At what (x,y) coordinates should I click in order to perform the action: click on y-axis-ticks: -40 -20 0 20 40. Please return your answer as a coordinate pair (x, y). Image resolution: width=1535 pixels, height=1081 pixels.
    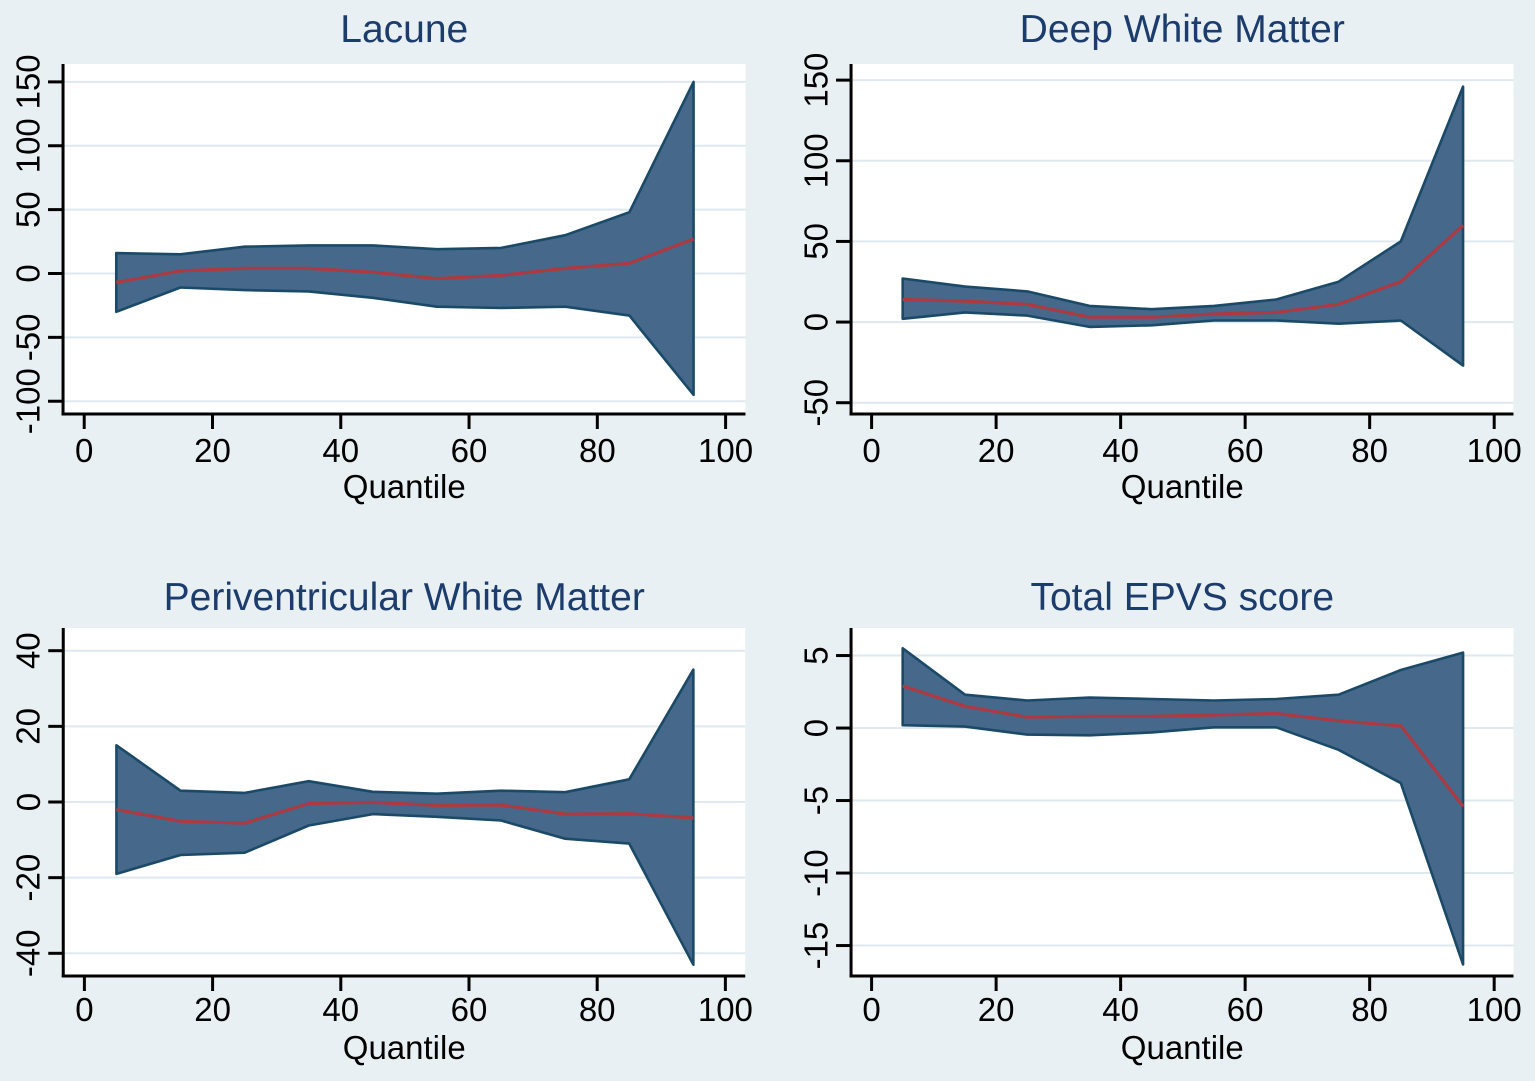
    Looking at the image, I should click on (37, 804).